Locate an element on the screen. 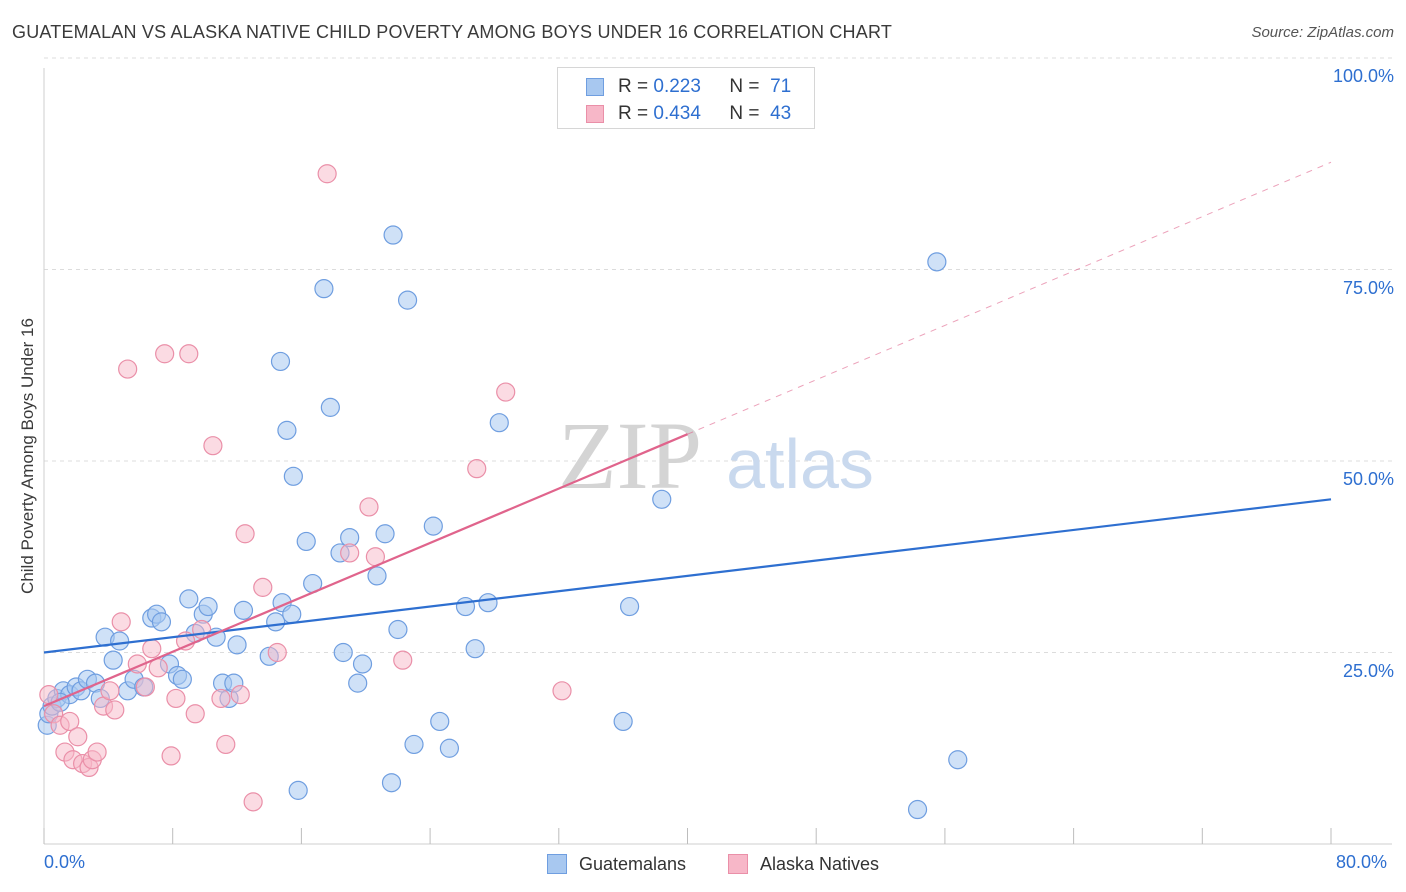 This screenshot has height=892, width=1406. legend-r-value: 0.434 is located at coordinates (677, 113).